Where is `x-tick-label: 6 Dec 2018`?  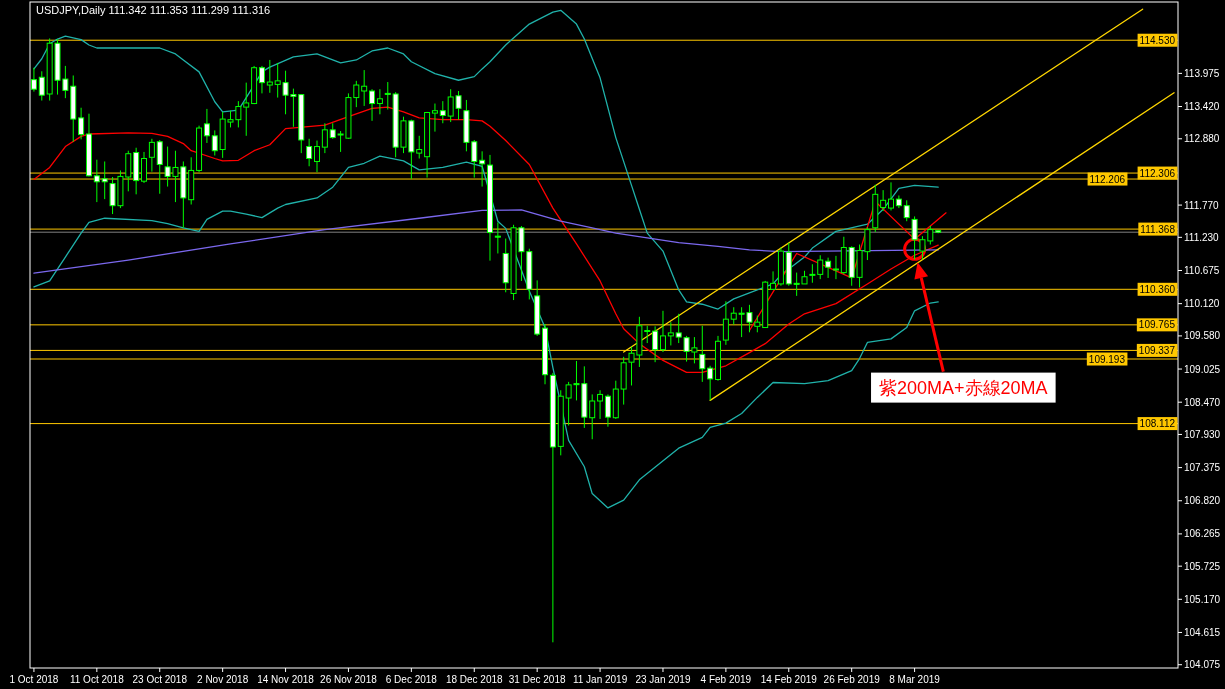 x-tick-label: 6 Dec 2018 is located at coordinates (411, 679).